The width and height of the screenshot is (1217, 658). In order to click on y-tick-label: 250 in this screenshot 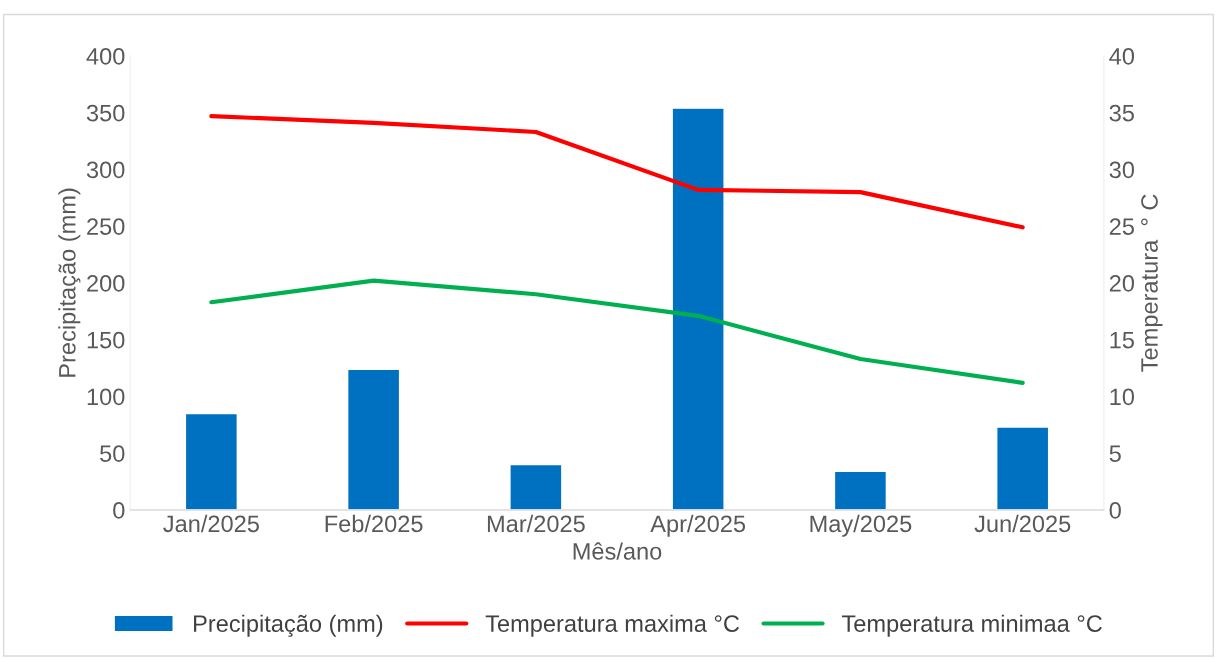, I will do `click(106, 226)`.